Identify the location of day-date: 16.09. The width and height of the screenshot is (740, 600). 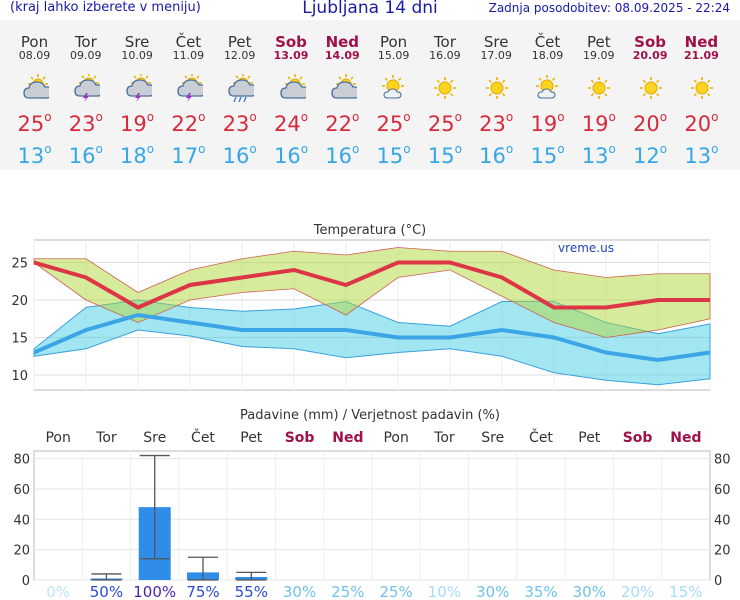
(445, 55).